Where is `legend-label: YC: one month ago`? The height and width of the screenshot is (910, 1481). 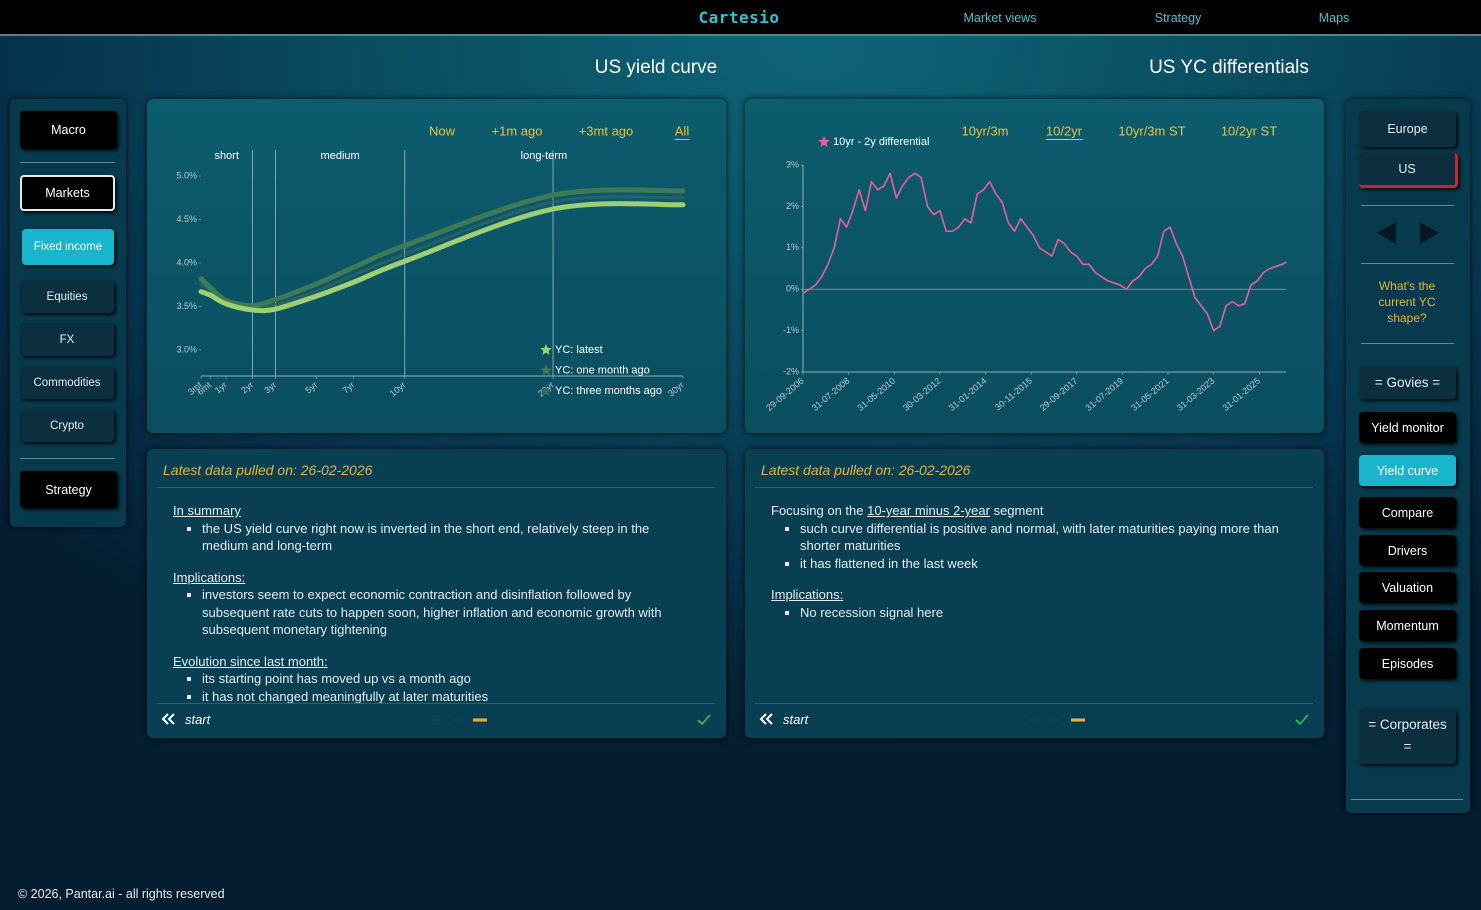 legend-label: YC: one month ago is located at coordinates (602, 370).